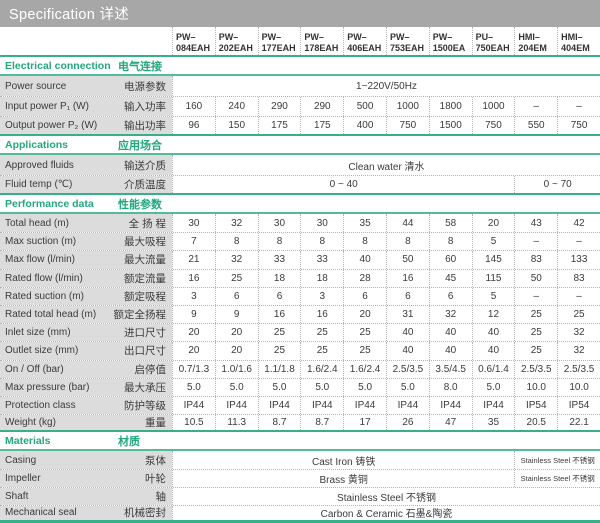 The width and height of the screenshot is (600, 523). I want to click on table-row: Casing 泵体 Cast Iron 铸铁 Stainless Steel 不锈钢, so click(300, 460).